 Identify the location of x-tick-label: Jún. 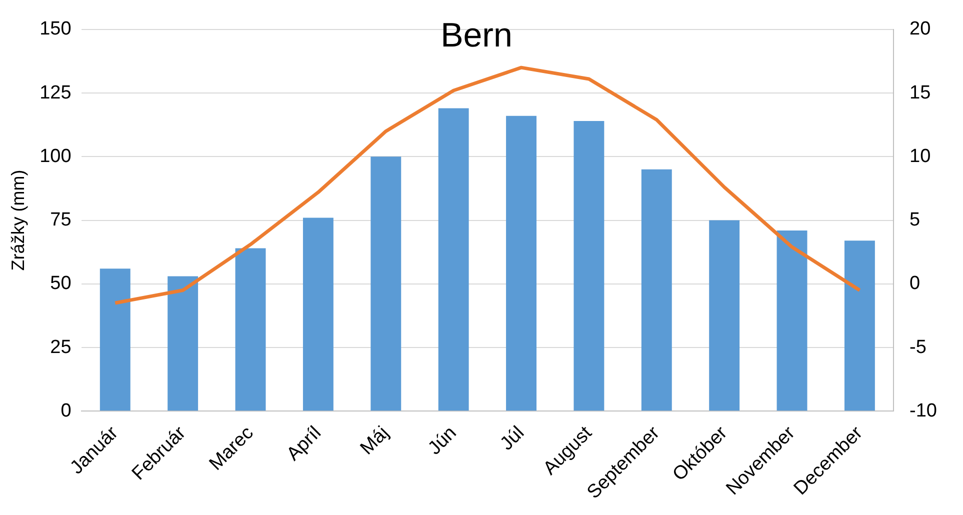
(442, 441).